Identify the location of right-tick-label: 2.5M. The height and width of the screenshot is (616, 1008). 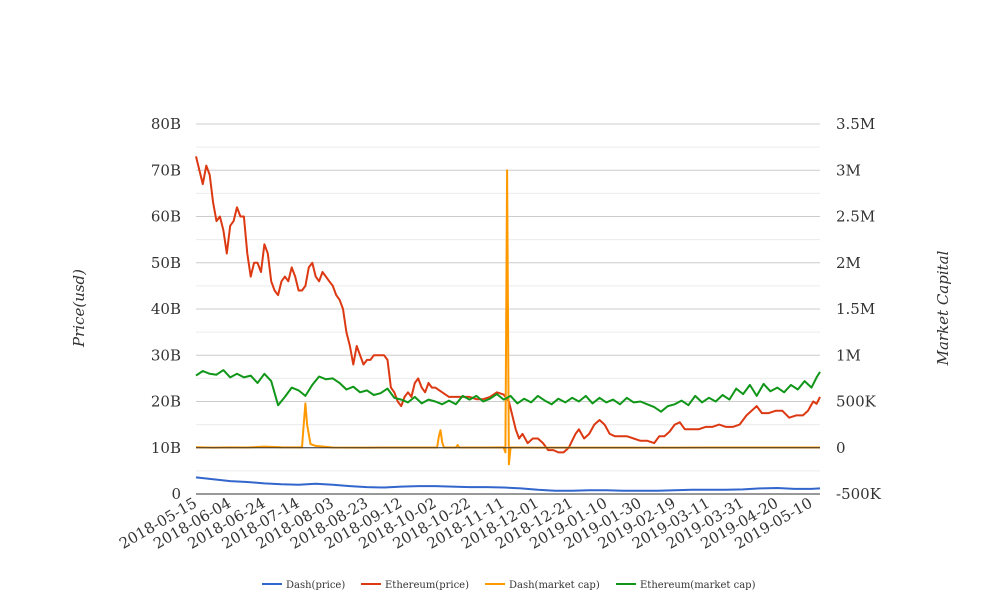
(855, 217).